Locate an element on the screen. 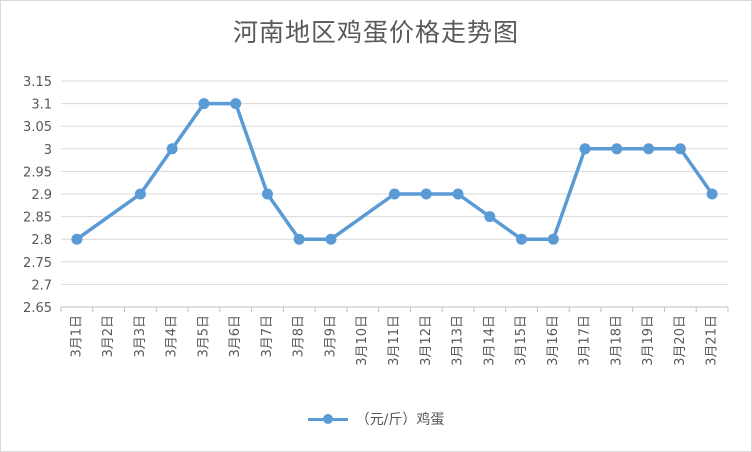  y-tick-label: 2.9 is located at coordinates (41, 195).